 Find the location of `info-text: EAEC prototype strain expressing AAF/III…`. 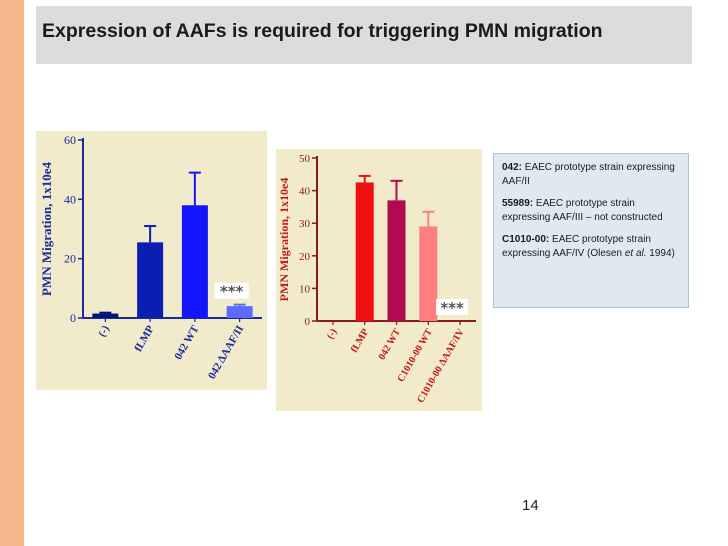

info-text: EAEC prototype strain expressing AAF/III… is located at coordinates (582, 210).